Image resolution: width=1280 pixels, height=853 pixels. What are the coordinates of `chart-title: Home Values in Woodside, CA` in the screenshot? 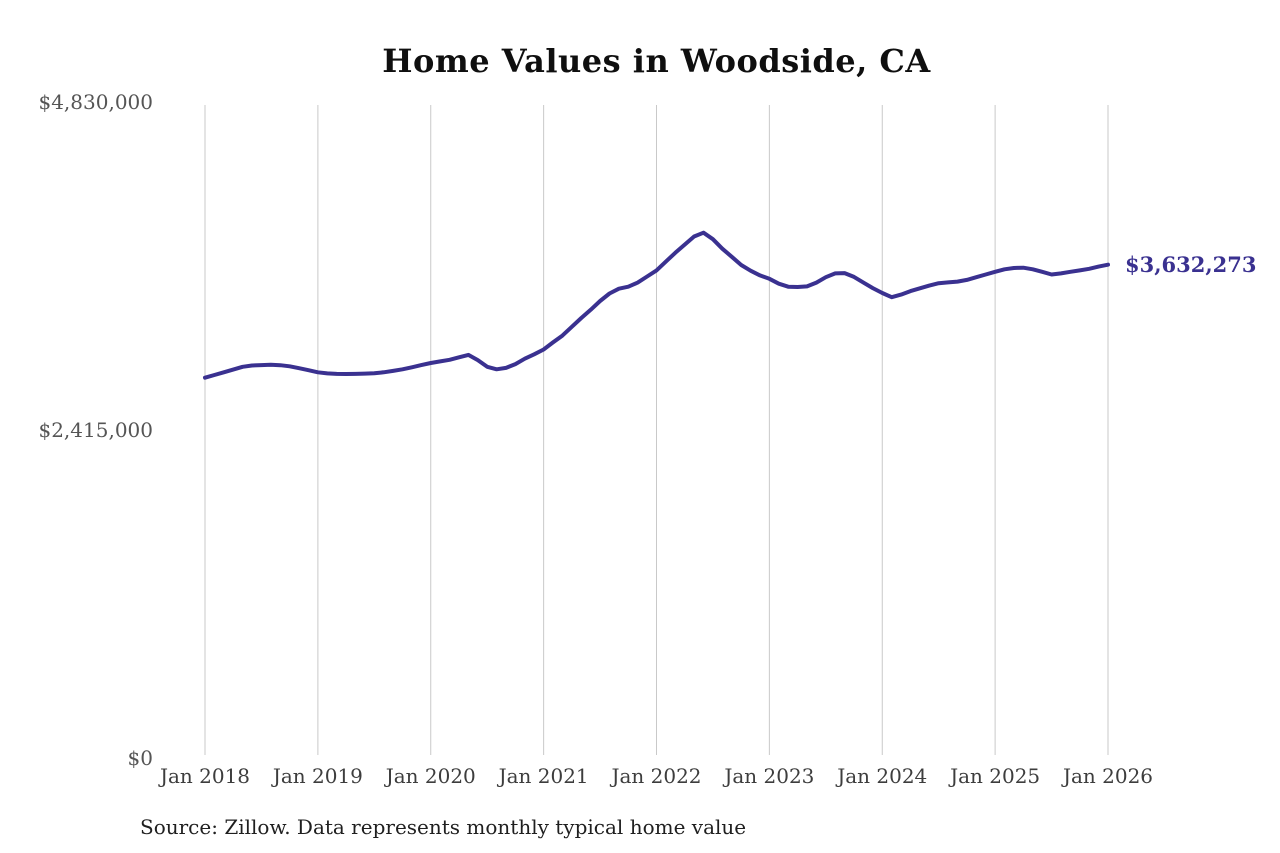 It's located at (656, 61).